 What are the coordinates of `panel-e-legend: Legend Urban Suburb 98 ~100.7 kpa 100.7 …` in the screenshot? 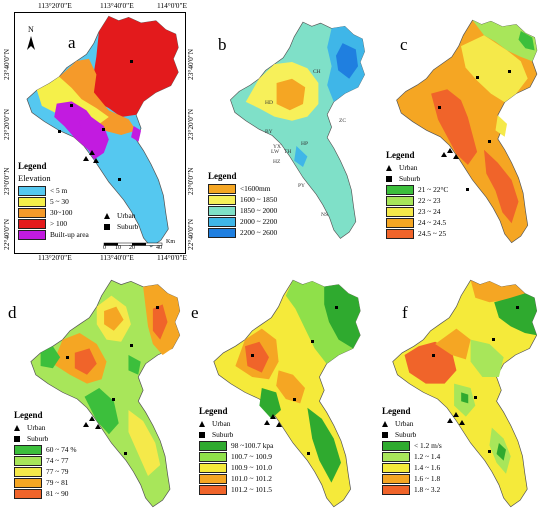 It's located at (236, 450).